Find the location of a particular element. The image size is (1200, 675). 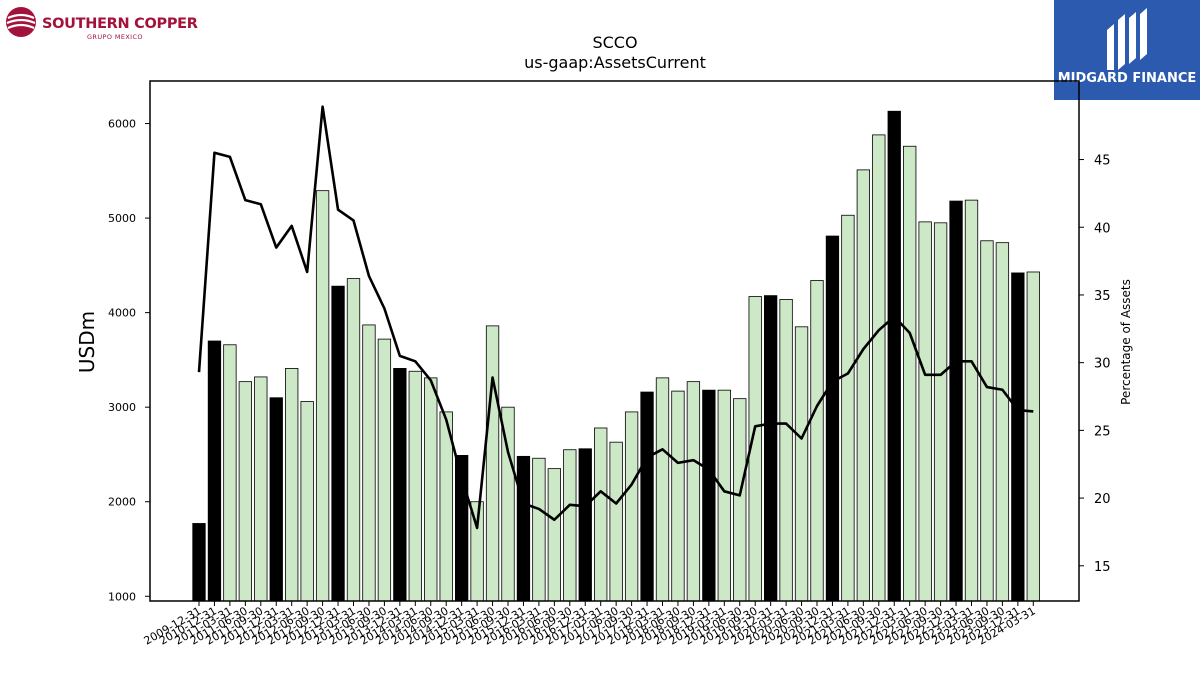

midgard-emblem is located at coordinates (1127, 39).